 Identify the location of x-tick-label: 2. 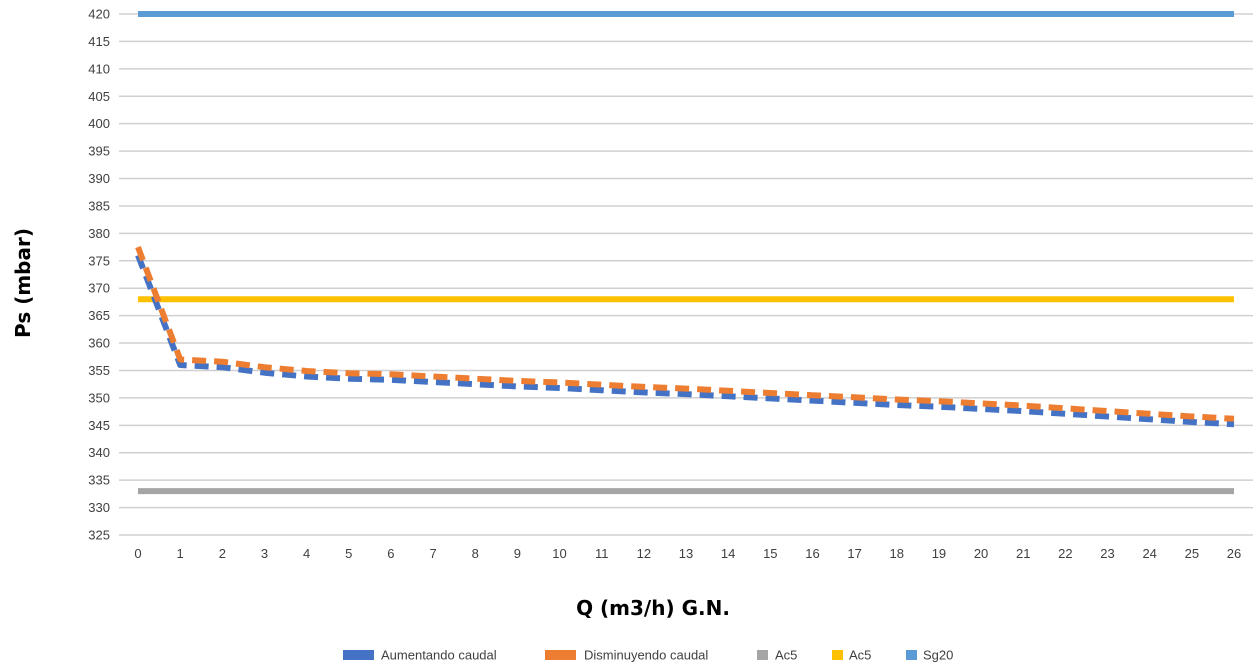
(222, 553).